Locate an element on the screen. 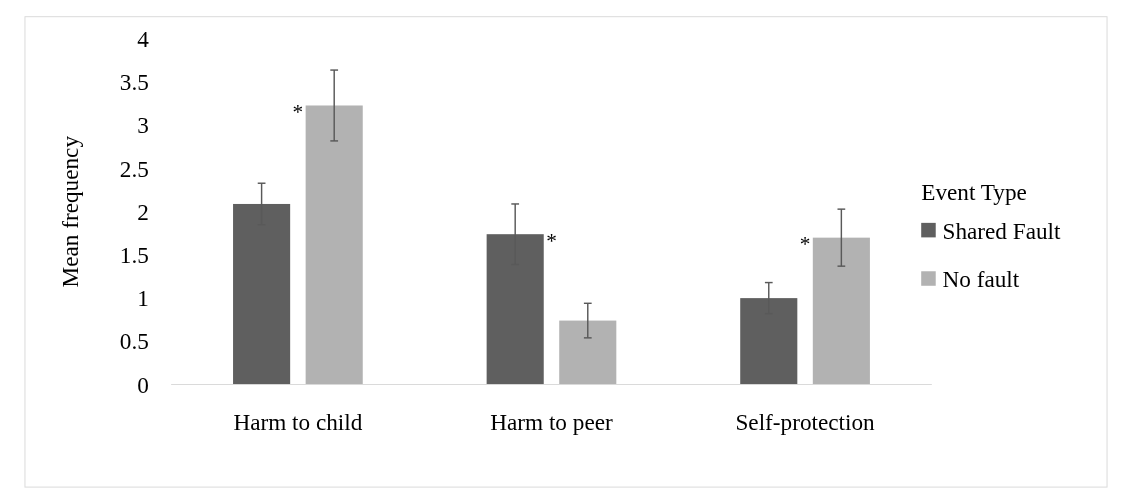  legend-label: Shared Fault is located at coordinates (1002, 230).